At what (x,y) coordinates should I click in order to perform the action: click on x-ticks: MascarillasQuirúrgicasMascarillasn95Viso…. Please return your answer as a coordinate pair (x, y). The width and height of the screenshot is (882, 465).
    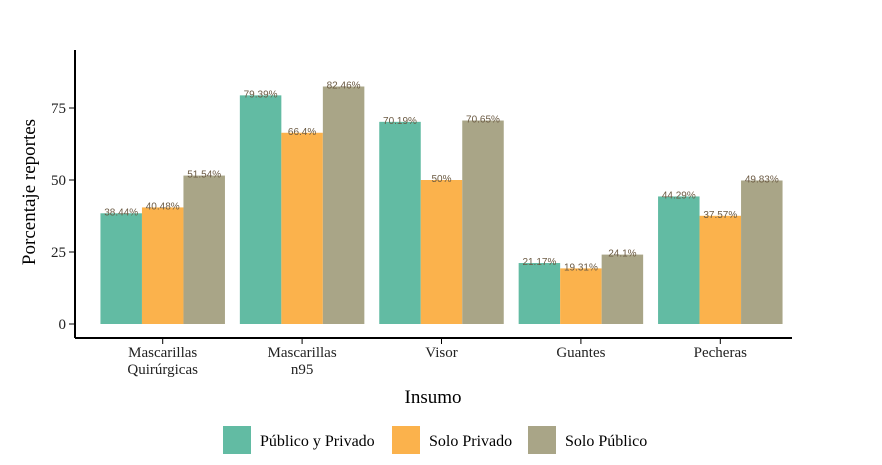
    Looking at the image, I should click on (437, 358).